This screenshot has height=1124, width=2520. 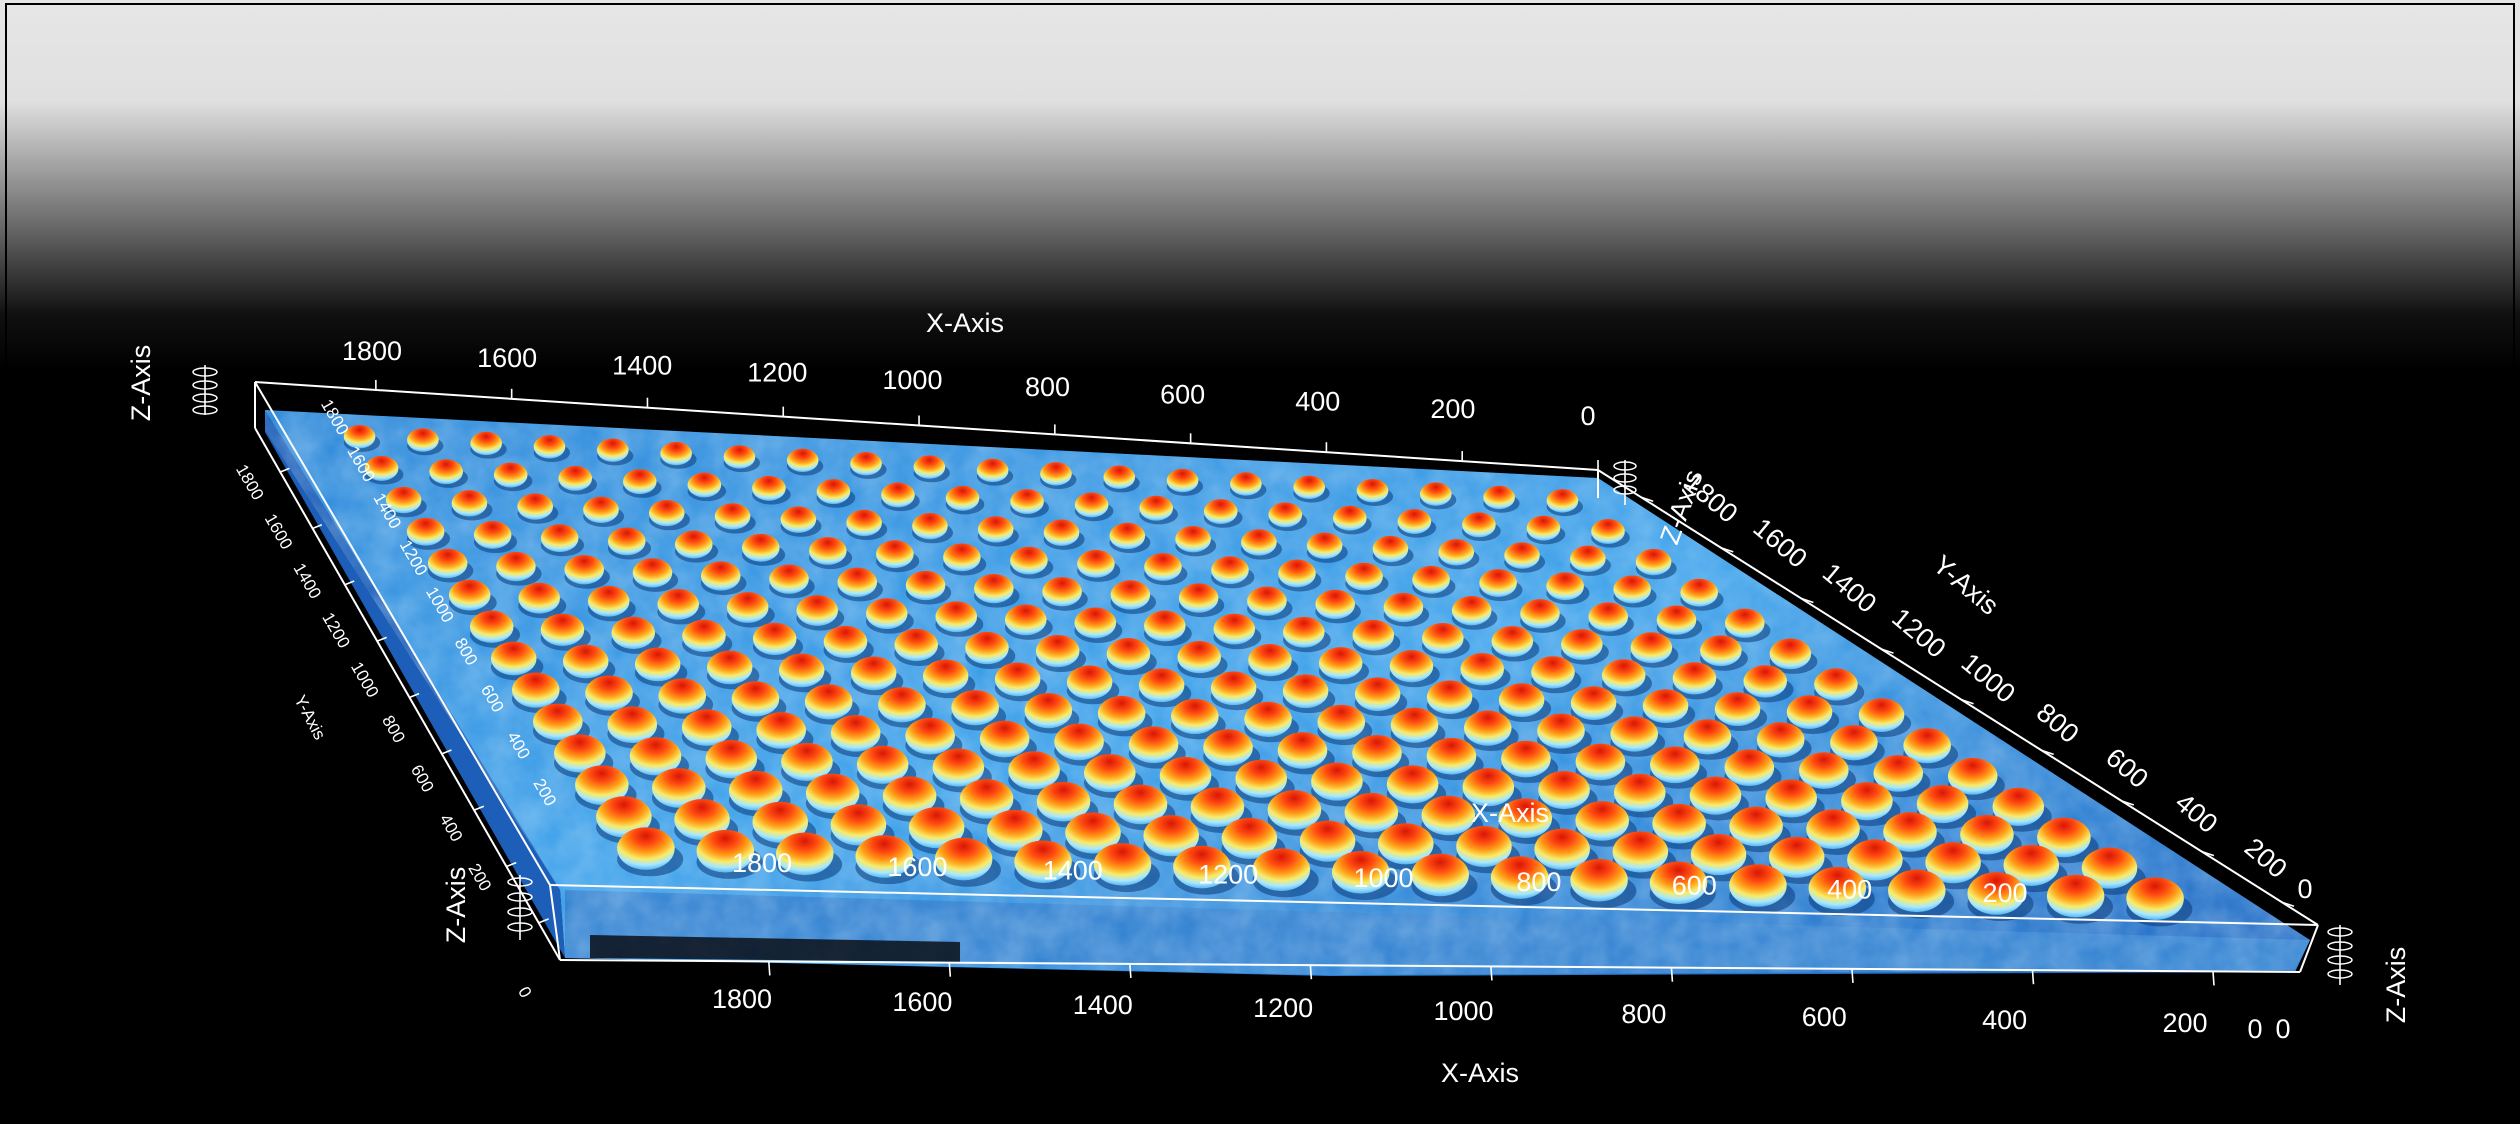 What do you see at coordinates (1430, 966) in the screenshot?
I see `frame-front-bottom` at bounding box center [1430, 966].